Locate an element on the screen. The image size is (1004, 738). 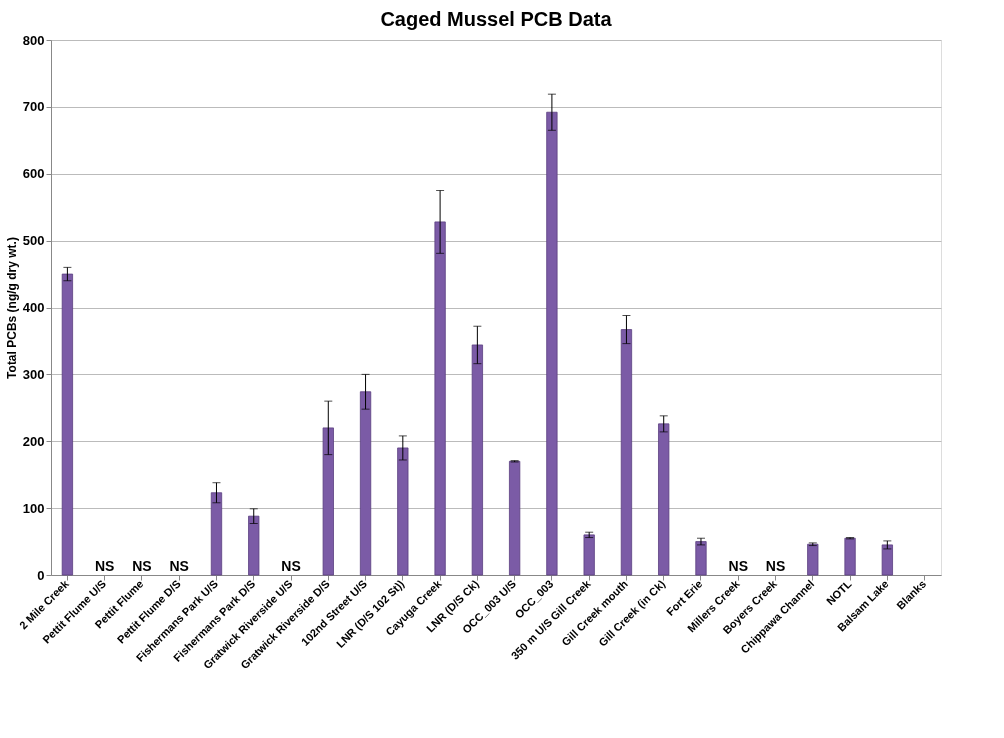
y-tick-label: 200 is located at coordinates (33, 441).